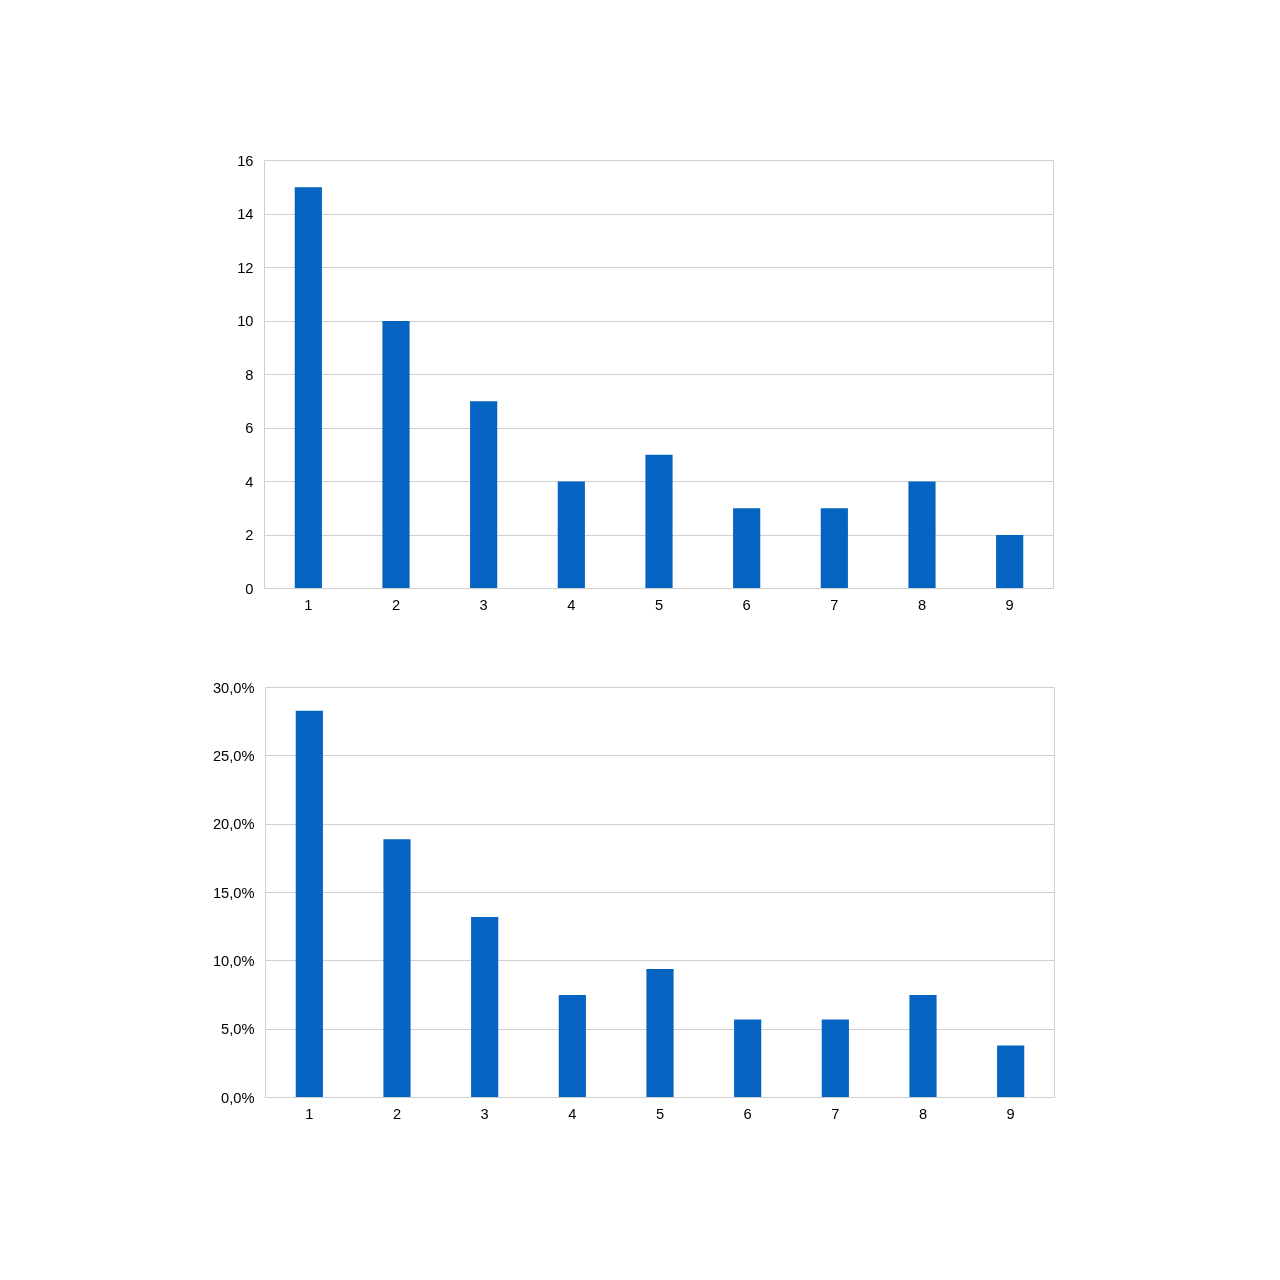  What do you see at coordinates (249, 481) in the screenshot?
I see `y-tick-label: 4` at bounding box center [249, 481].